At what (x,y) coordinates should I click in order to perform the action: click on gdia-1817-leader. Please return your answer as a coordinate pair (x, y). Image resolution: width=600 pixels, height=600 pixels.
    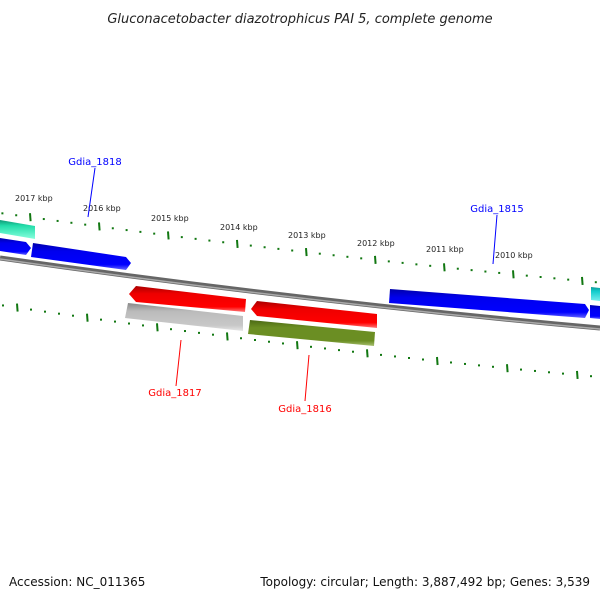
    Looking at the image, I should click on (178, 363).